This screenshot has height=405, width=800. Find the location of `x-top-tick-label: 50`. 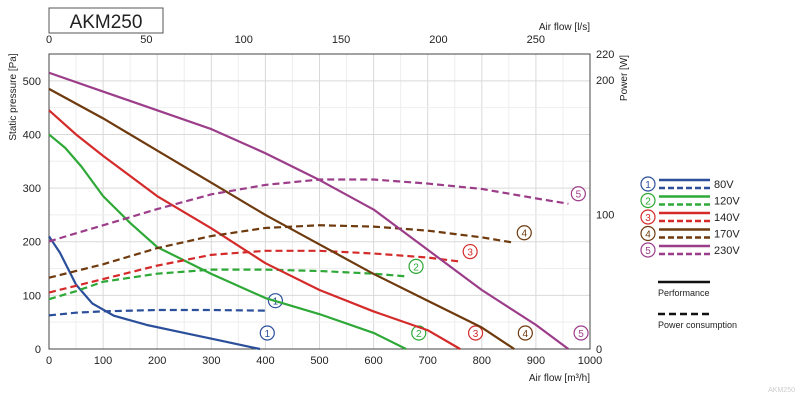

x-top-tick-label: 50 is located at coordinates (146, 40).